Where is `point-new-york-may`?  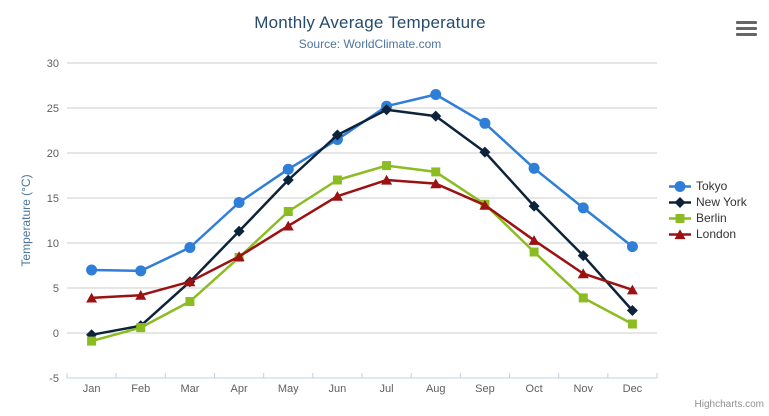
point-new-york-may is located at coordinates (288, 180).